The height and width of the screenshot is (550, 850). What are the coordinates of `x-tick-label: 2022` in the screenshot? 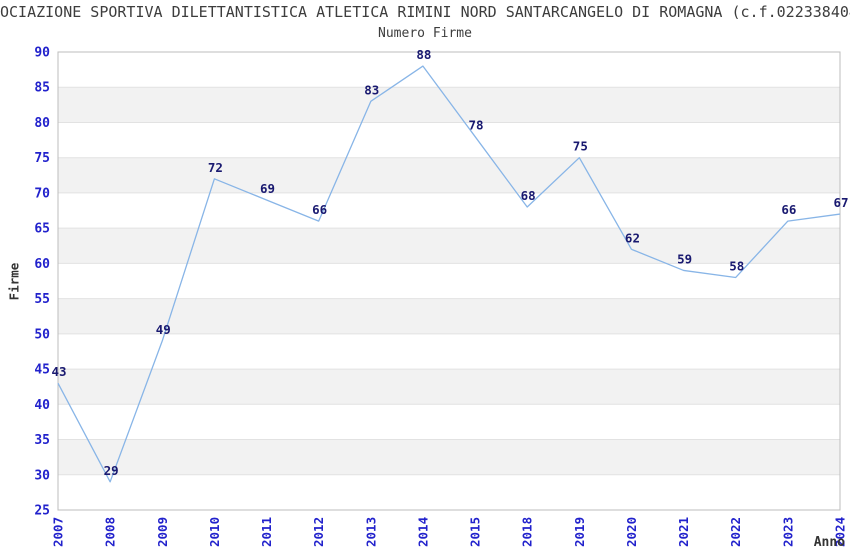 It's located at (735, 532).